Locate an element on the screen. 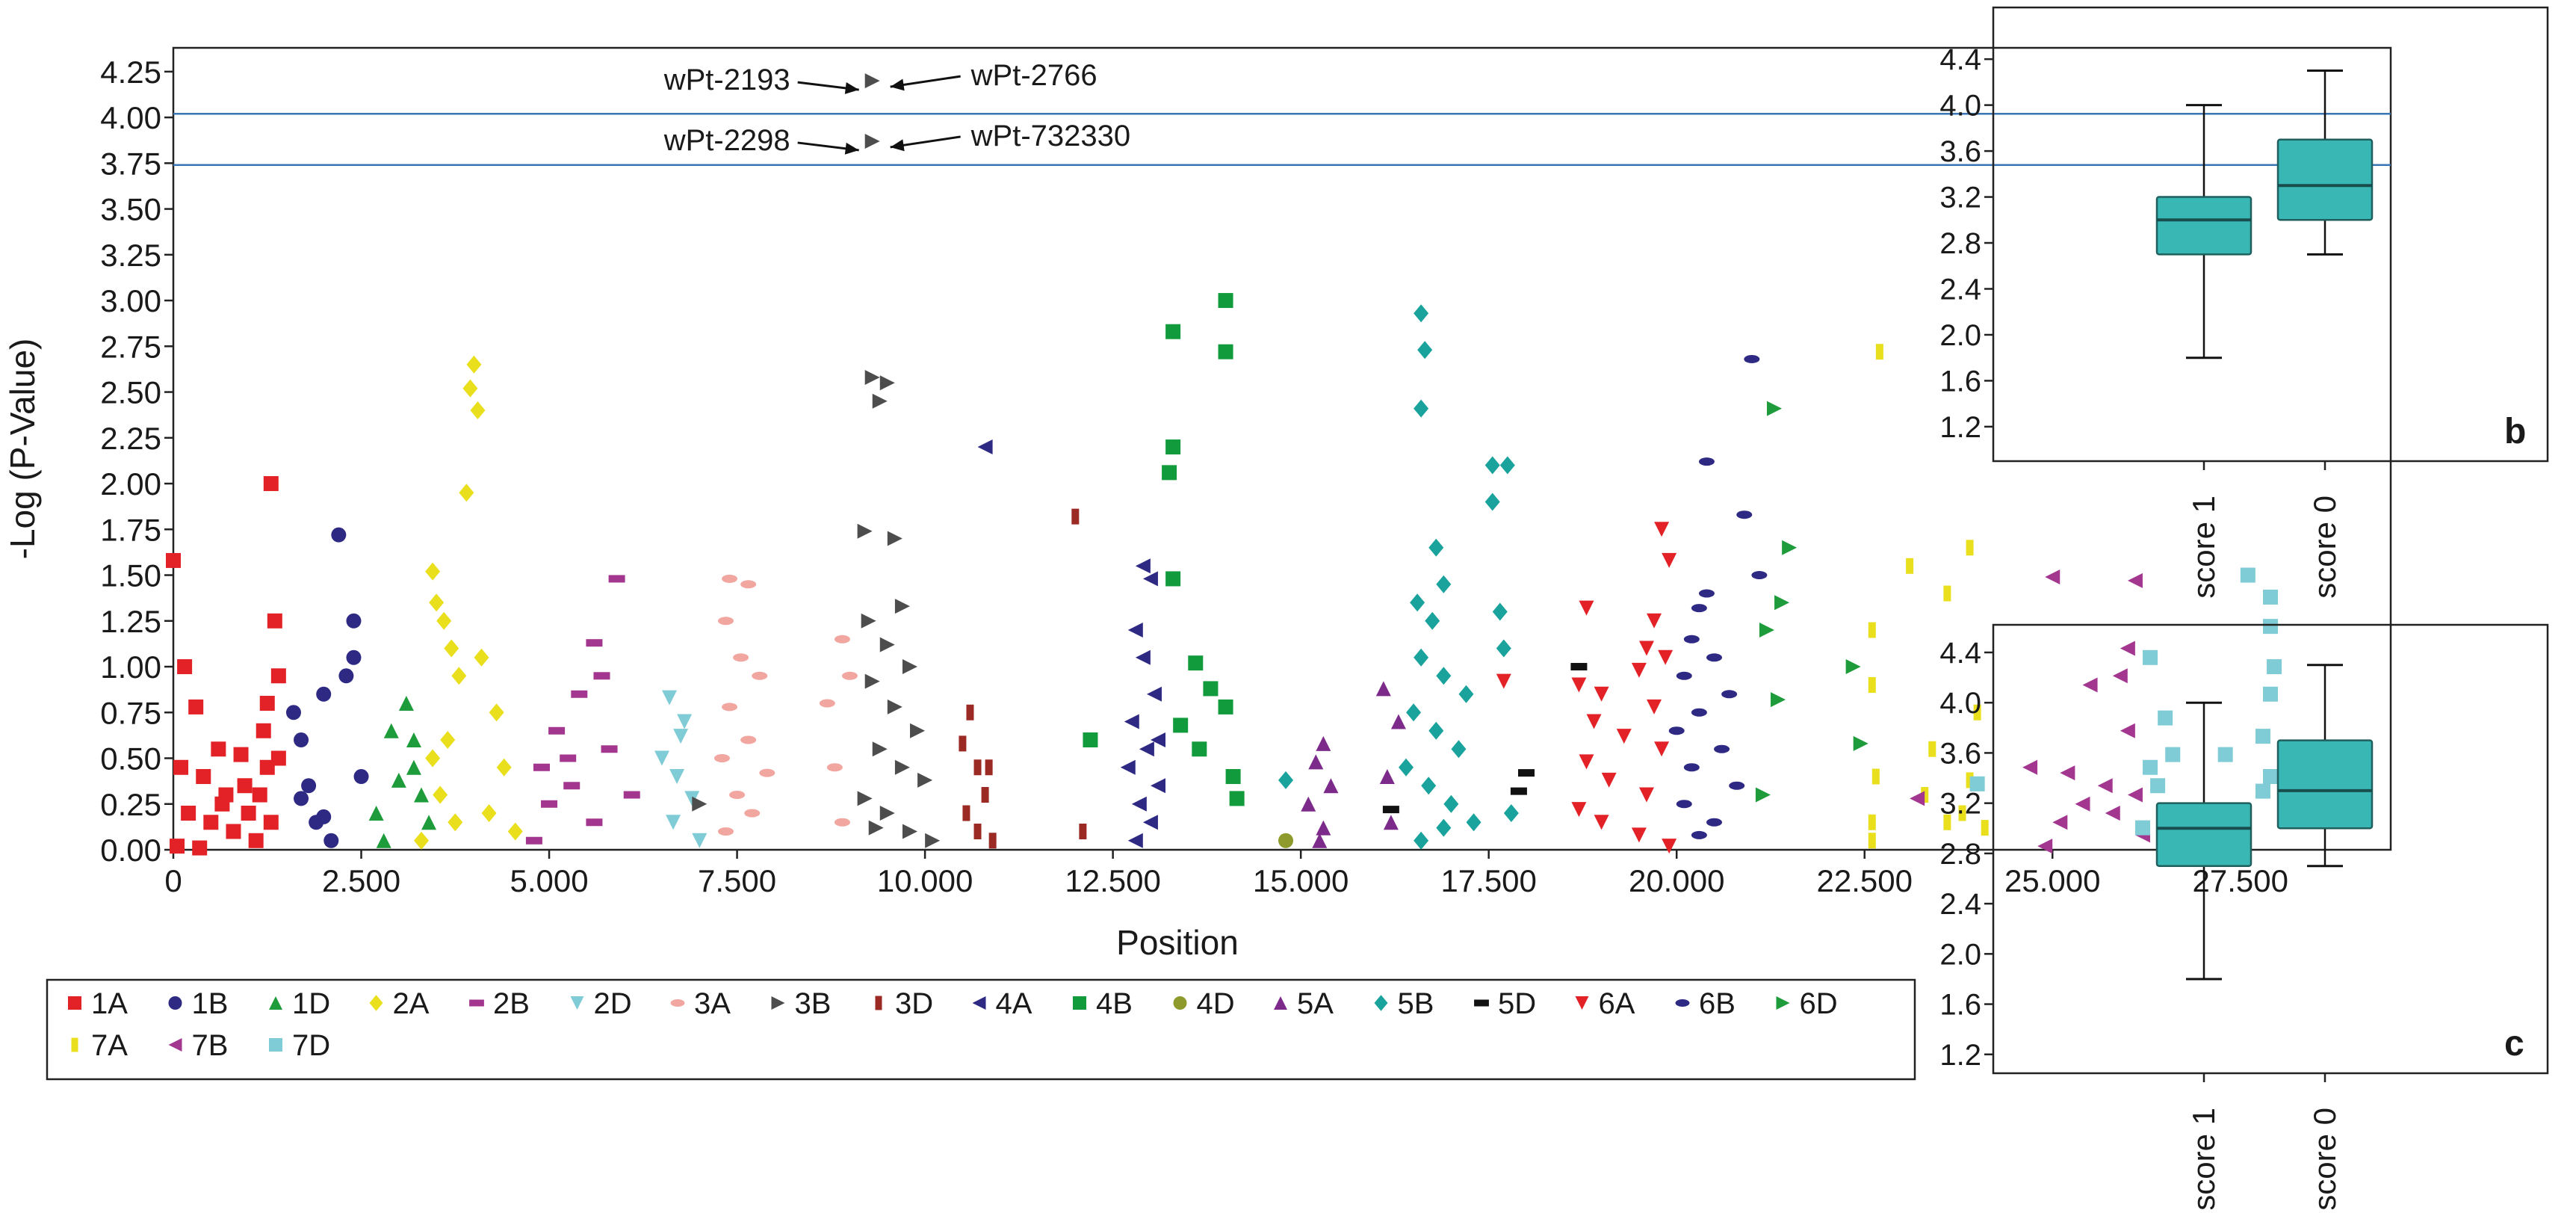  x-tick-label: 12.500 is located at coordinates (1112, 880).